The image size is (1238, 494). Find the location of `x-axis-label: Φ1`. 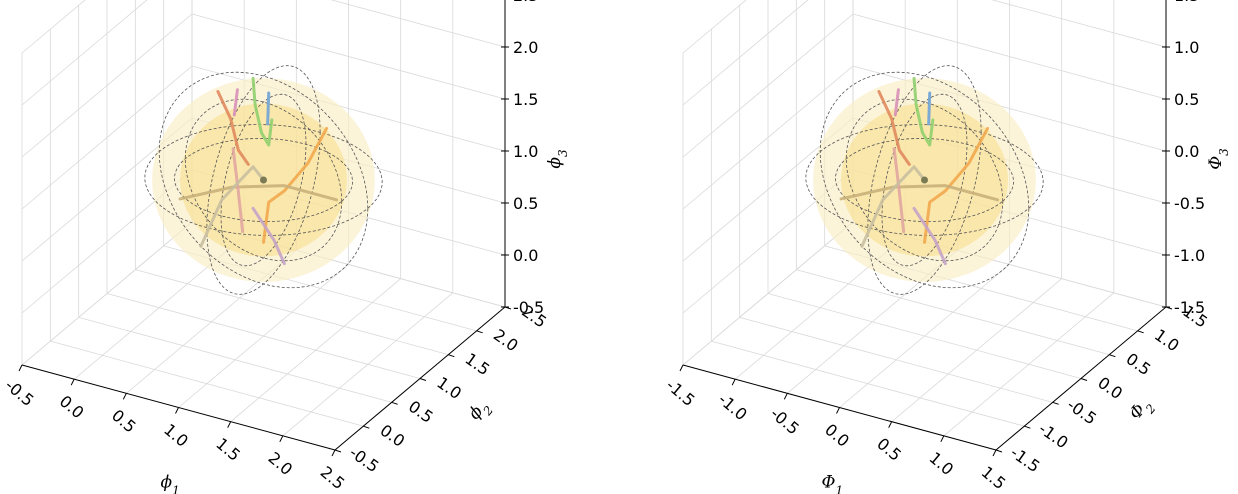

x-axis-label: Φ1 is located at coordinates (833, 483).